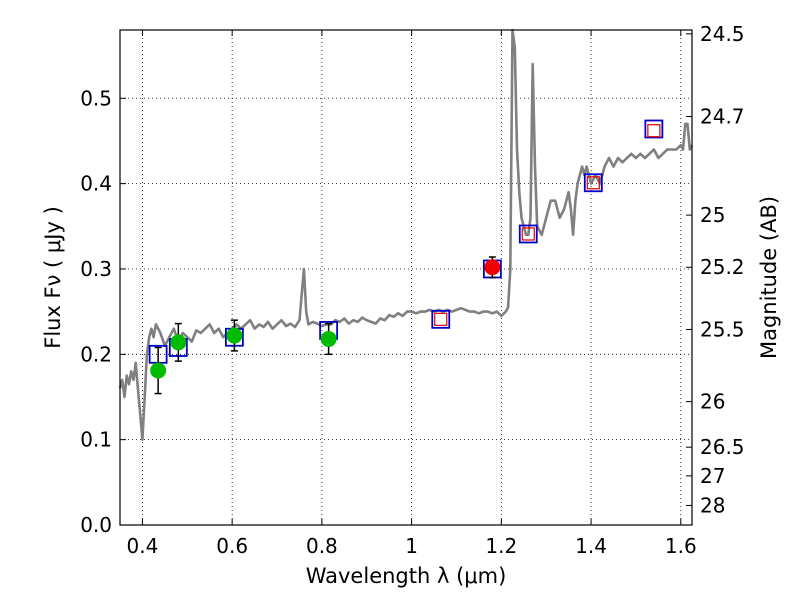  What do you see at coordinates (96, 525) in the screenshot?
I see `y-tick-label: 0.0` at bounding box center [96, 525].